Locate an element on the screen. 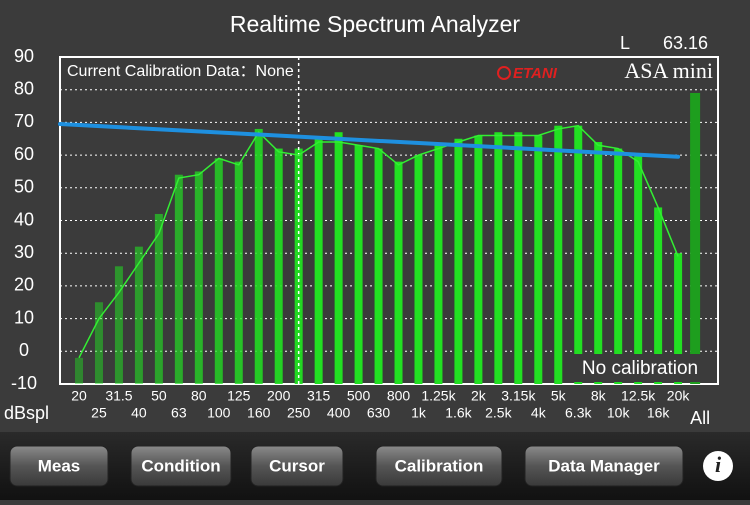 Image resolution: width=750 pixels, height=505 pixels. status-bg is located at coordinates (639, 368).